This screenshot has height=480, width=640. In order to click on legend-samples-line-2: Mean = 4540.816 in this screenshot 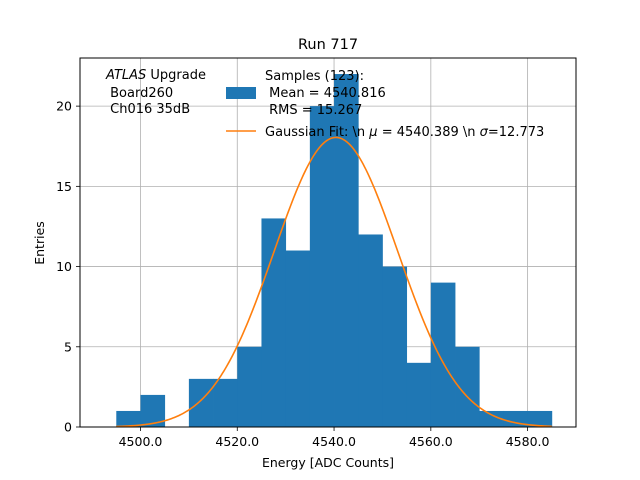, I will do `click(325, 93)`.